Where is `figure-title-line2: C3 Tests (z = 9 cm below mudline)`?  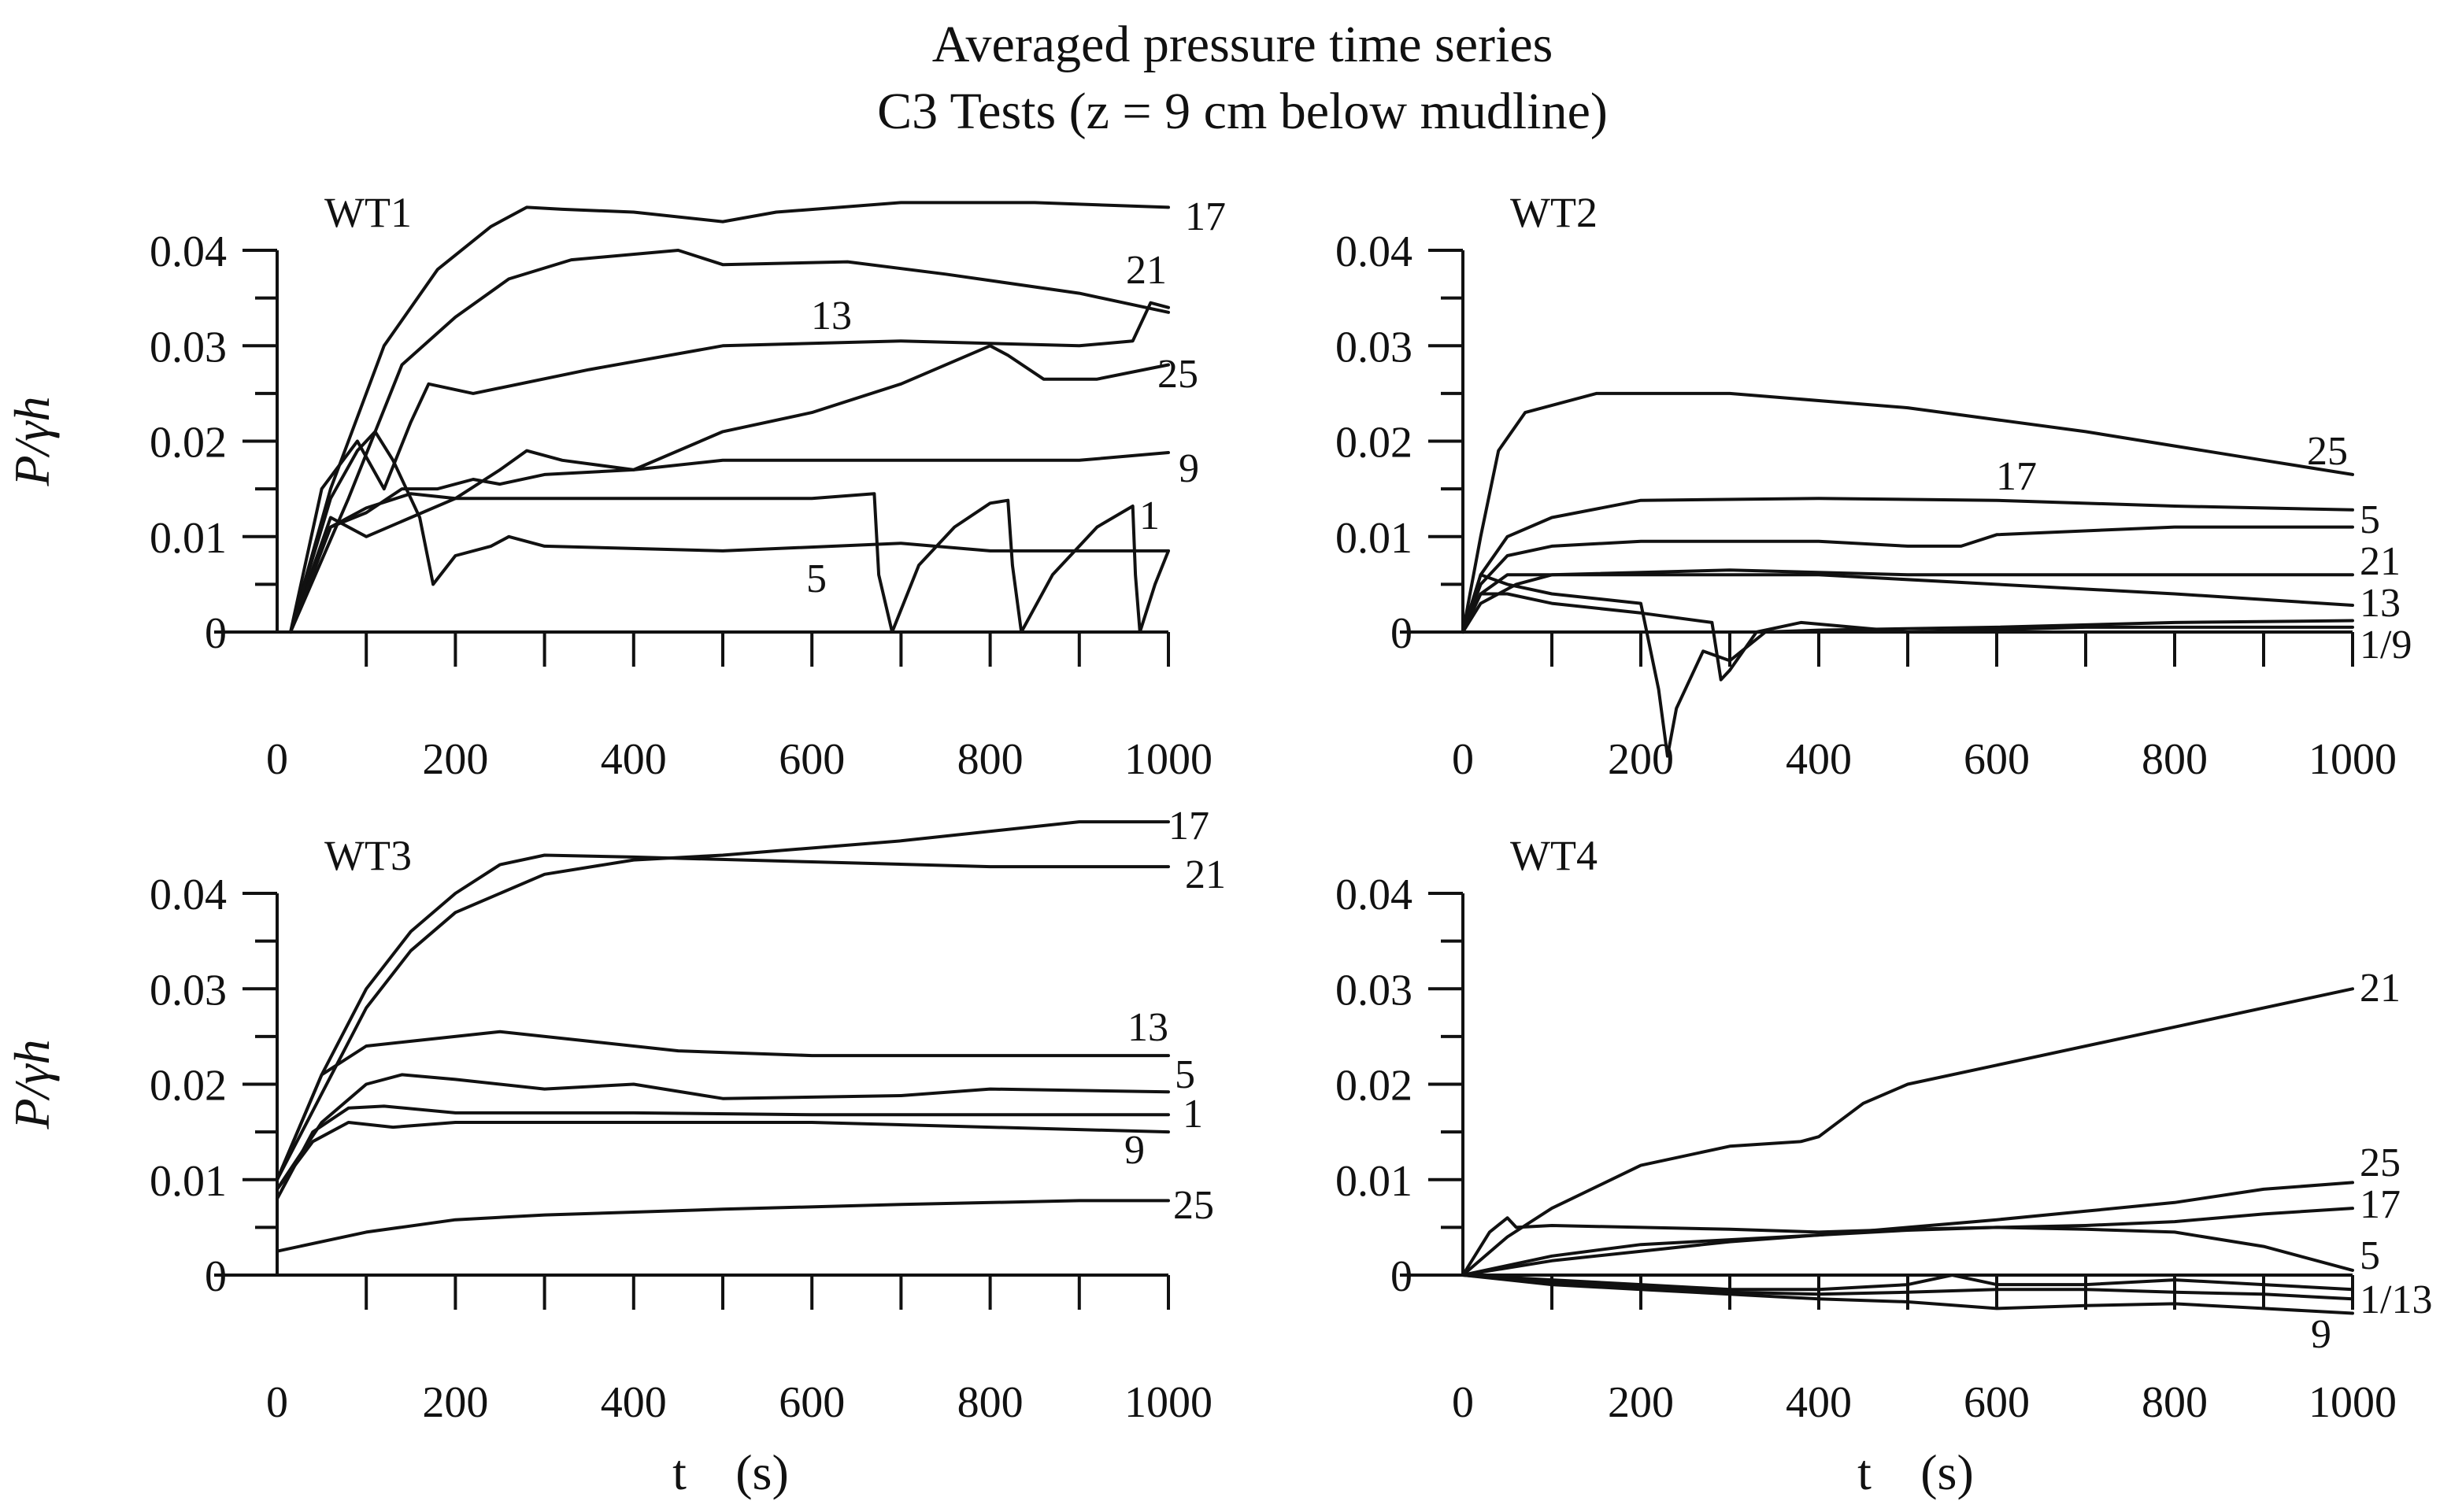 figure-title-line2: C3 Tests (z = 9 cm below mudline) is located at coordinates (1242, 112).